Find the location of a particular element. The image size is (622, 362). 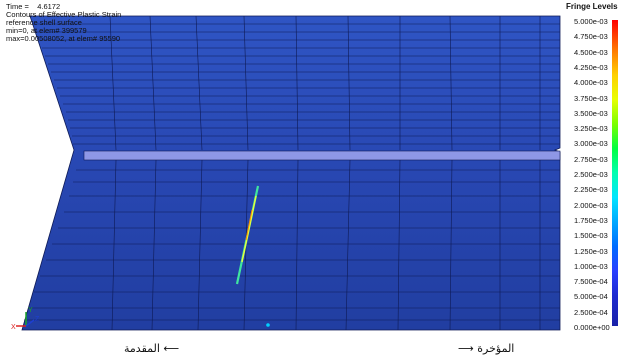

legend-tick-label: 3.500e-03 is located at coordinates (591, 113).